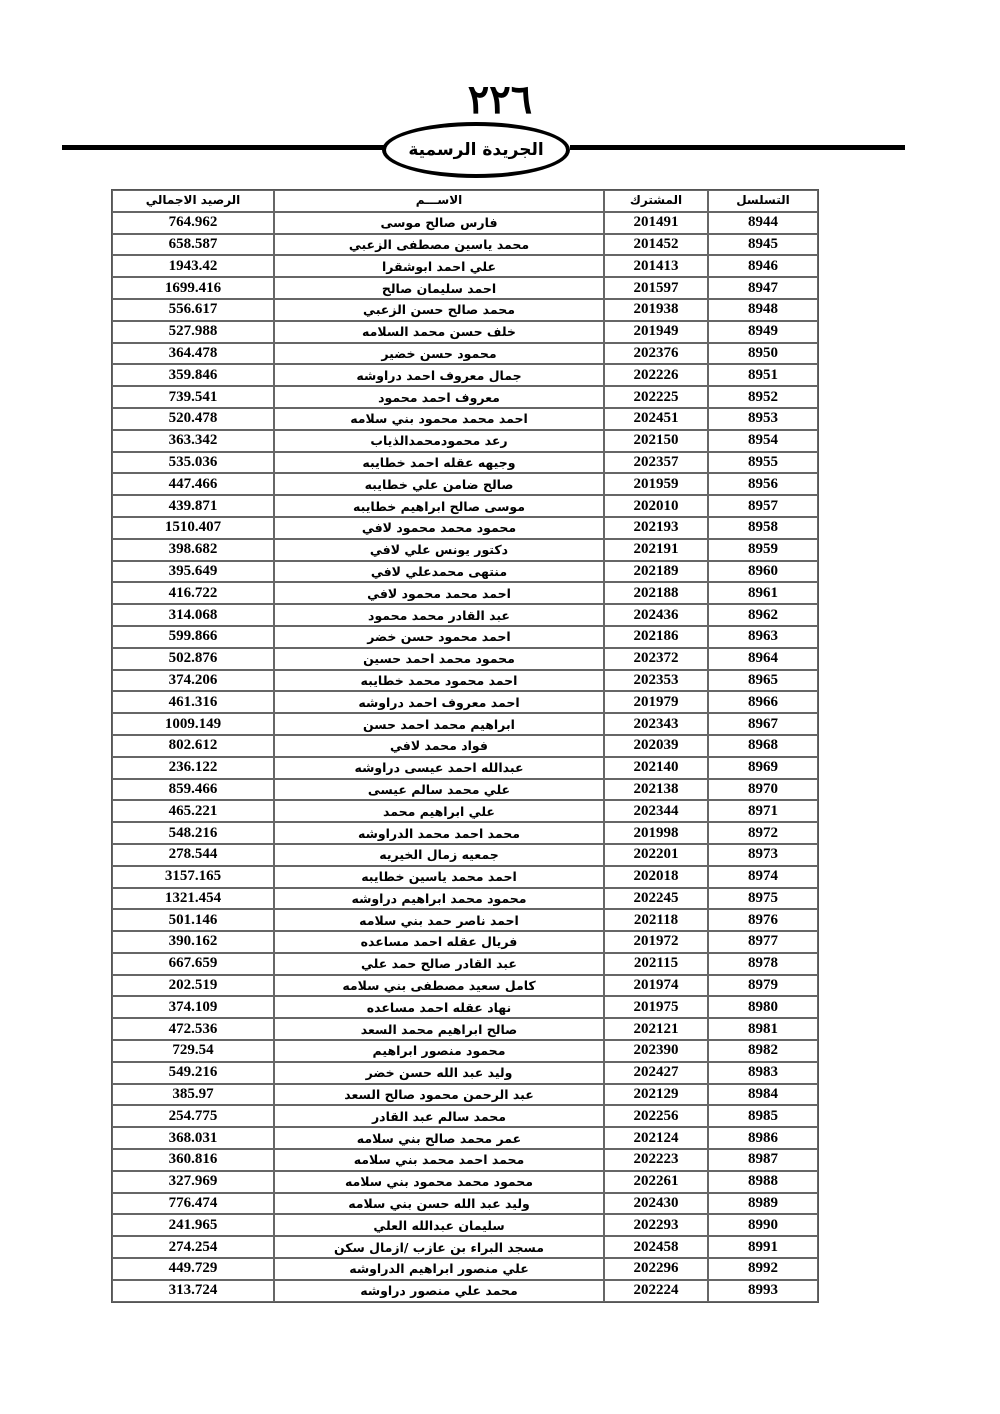 This screenshot has height=1414, width=1000. What do you see at coordinates (656, 1269) in the screenshot?
I see `subscriber-cell: 202296` at bounding box center [656, 1269].